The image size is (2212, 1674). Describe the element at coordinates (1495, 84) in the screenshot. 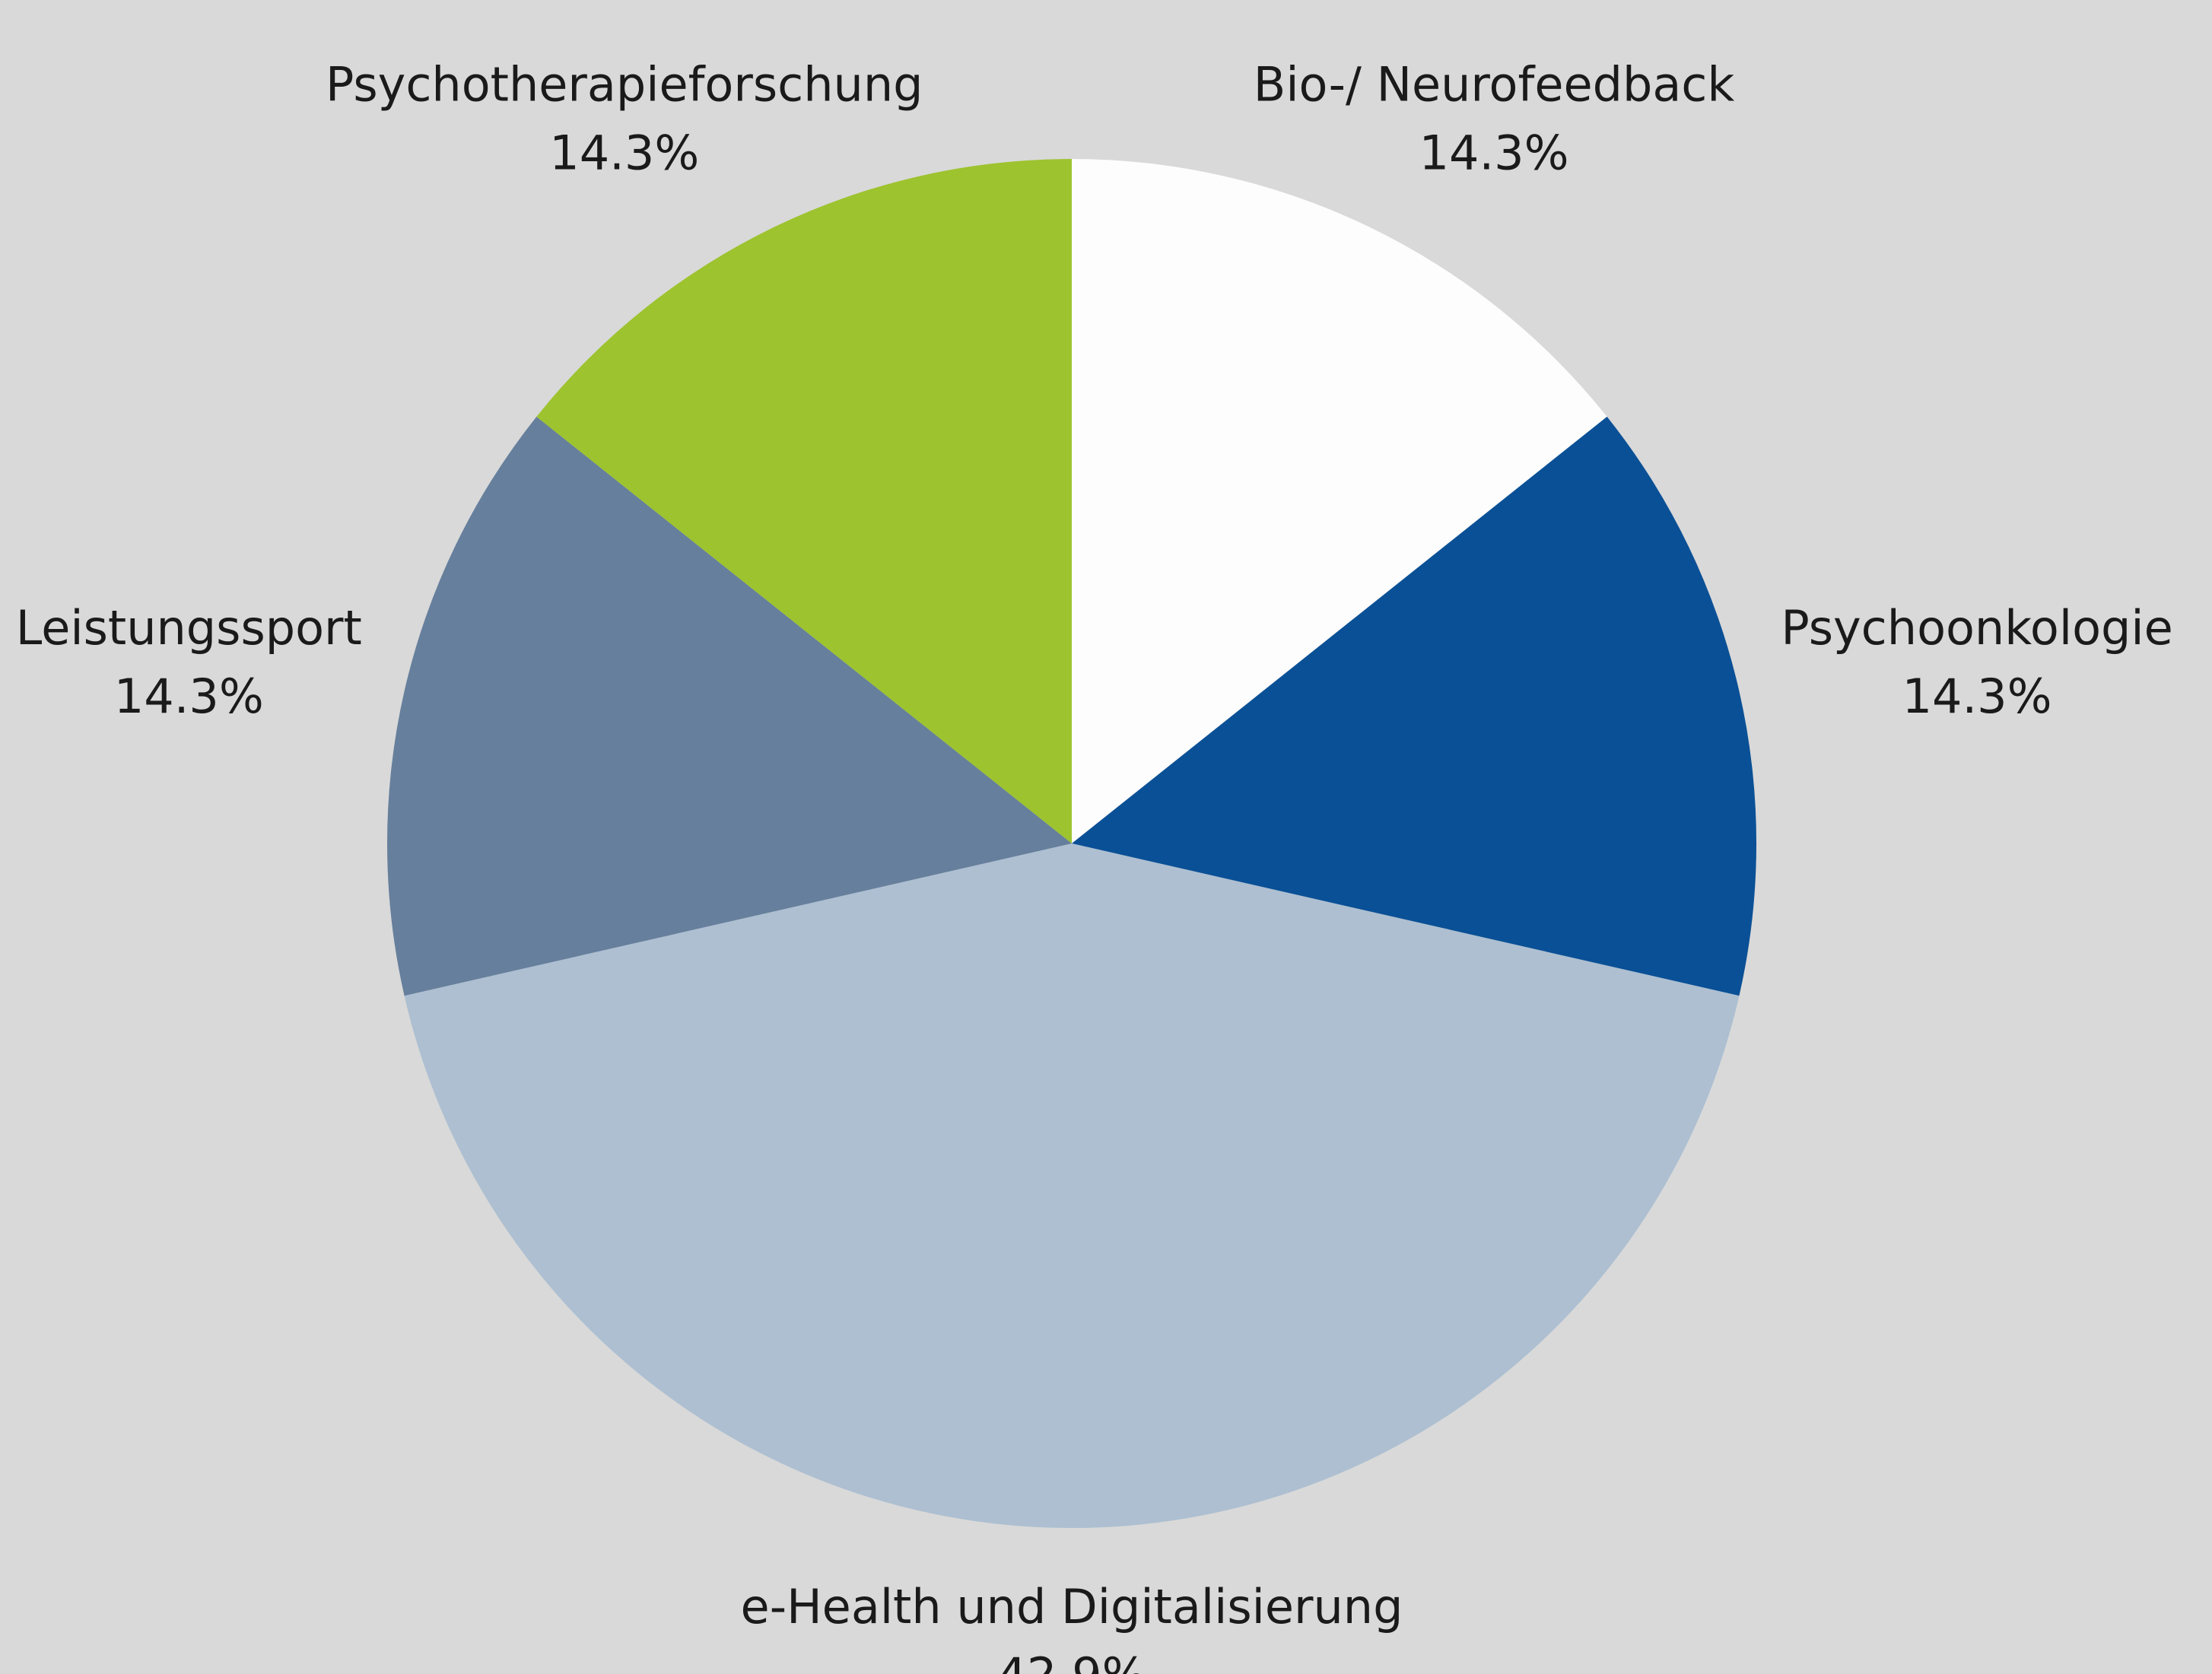

I see `slice-label: Bio-/ Neurofeedback` at that location.